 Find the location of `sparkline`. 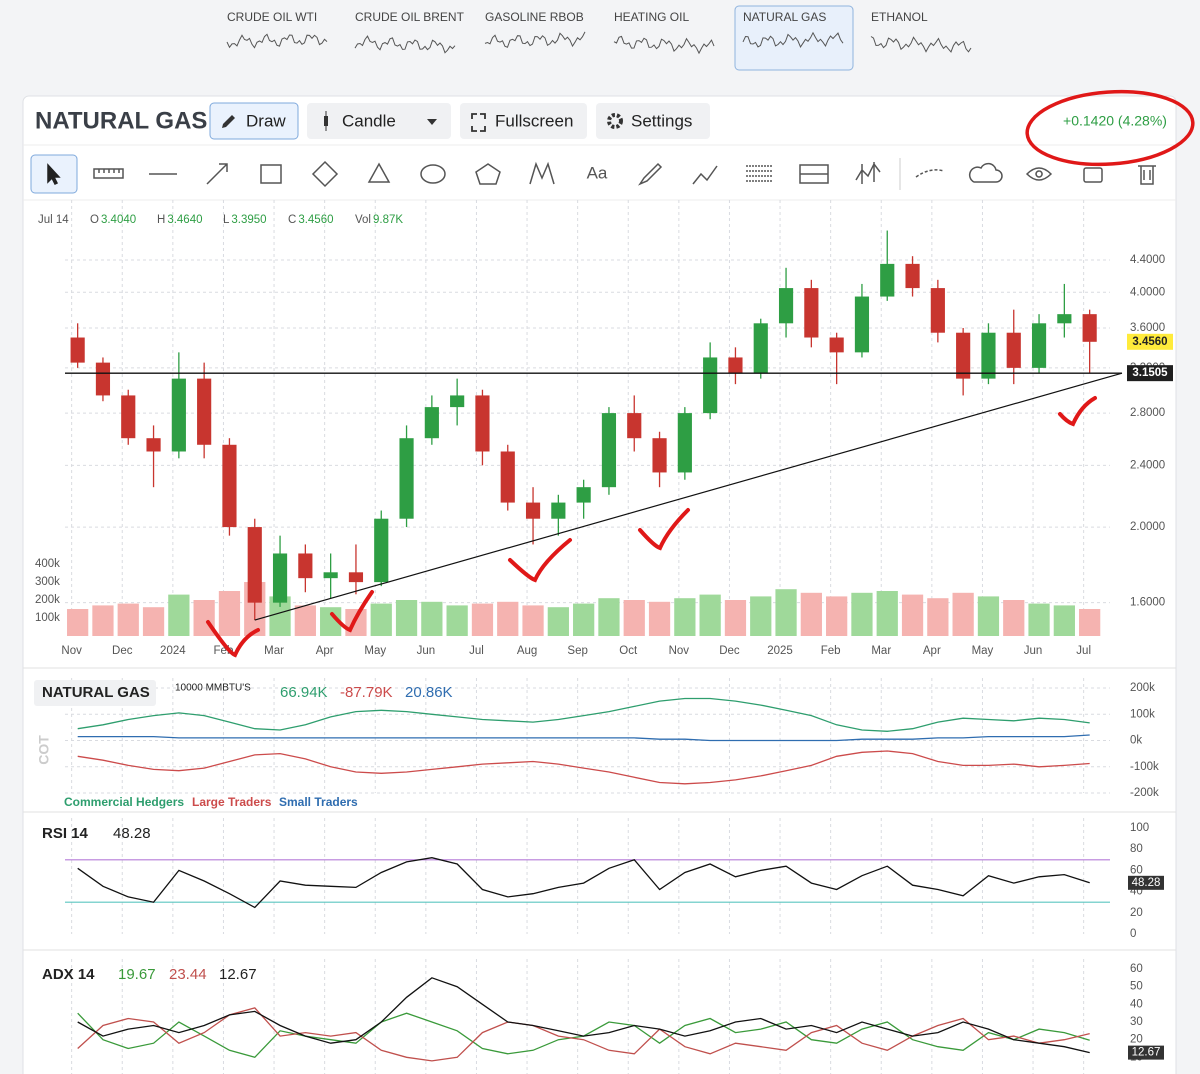

sparkline is located at coordinates (921, 44).